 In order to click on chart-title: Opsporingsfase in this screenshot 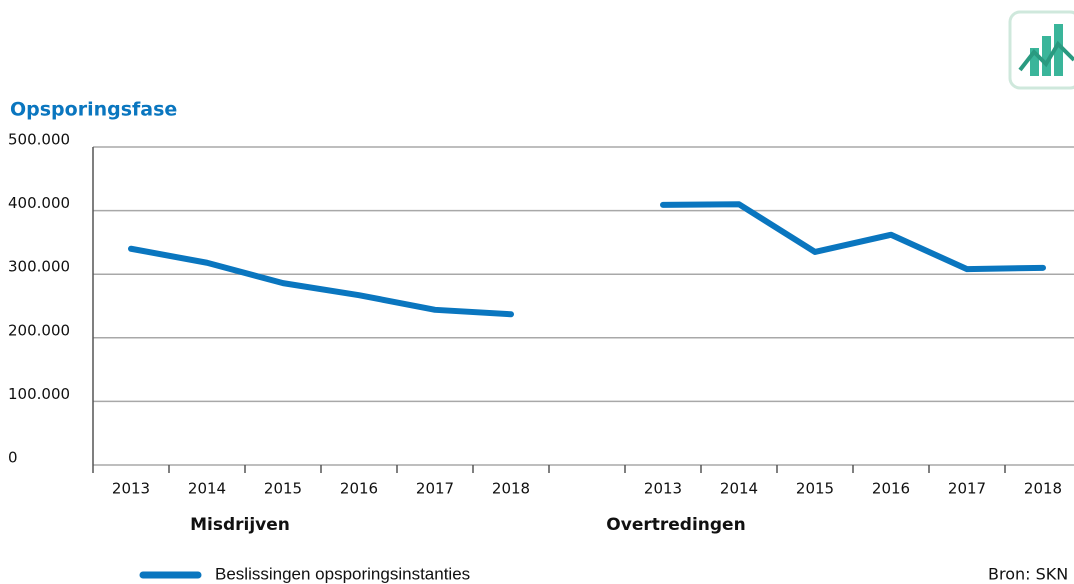, I will do `click(93, 110)`.